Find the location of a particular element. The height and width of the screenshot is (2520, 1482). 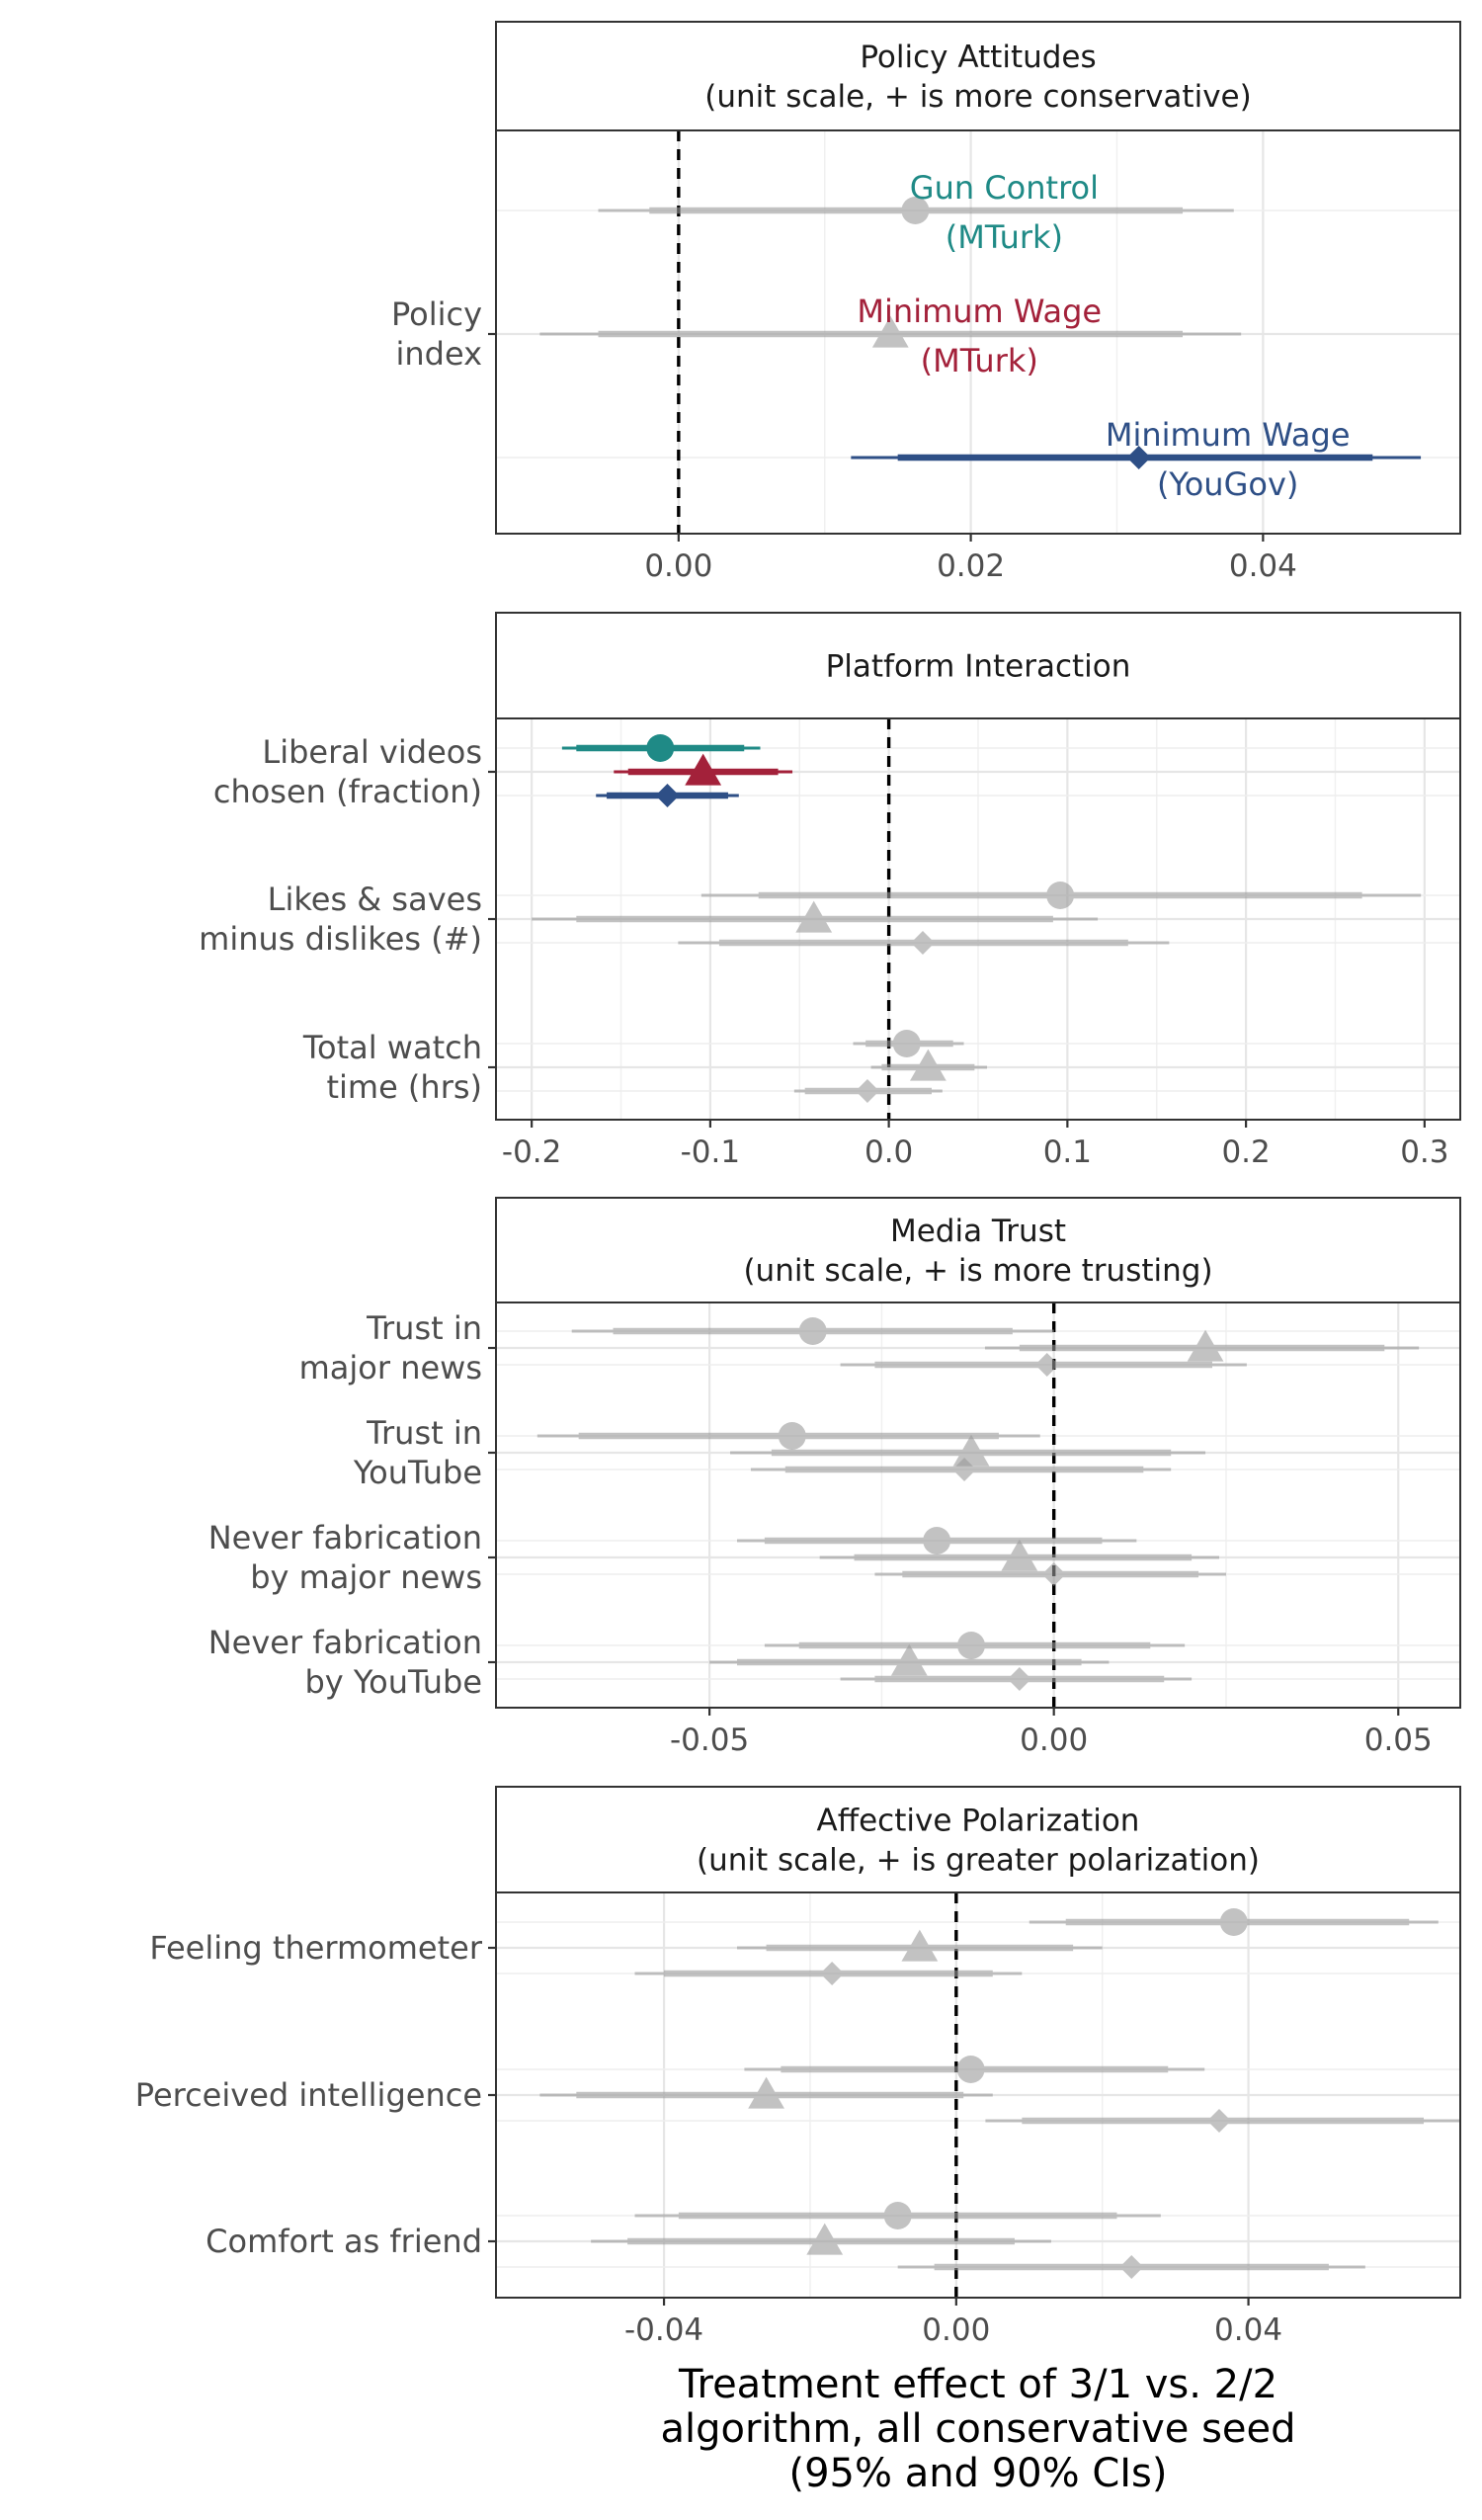

panel-title: Affective Polarization is located at coordinates (978, 1821).